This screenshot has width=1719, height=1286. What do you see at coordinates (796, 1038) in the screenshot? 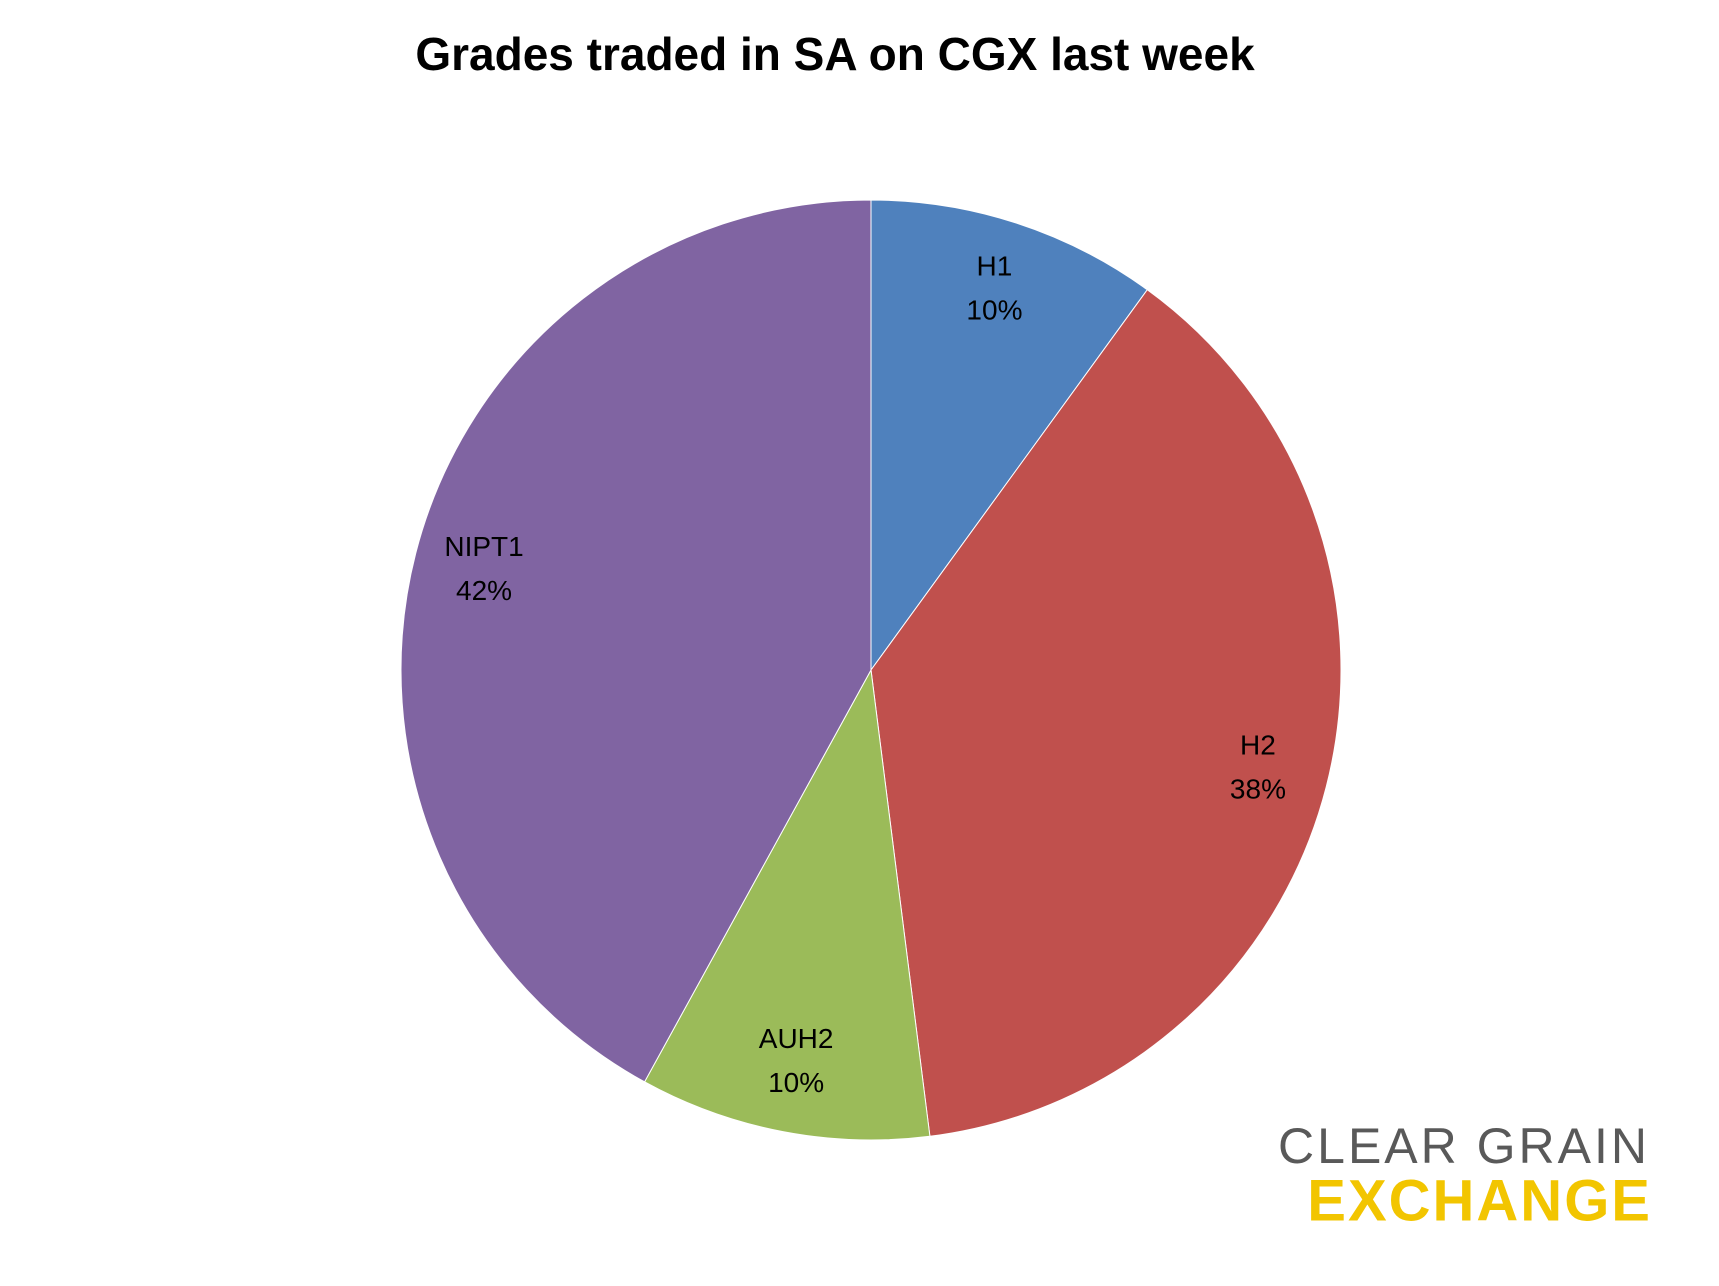
I see `data-label-name: AUH2` at bounding box center [796, 1038].